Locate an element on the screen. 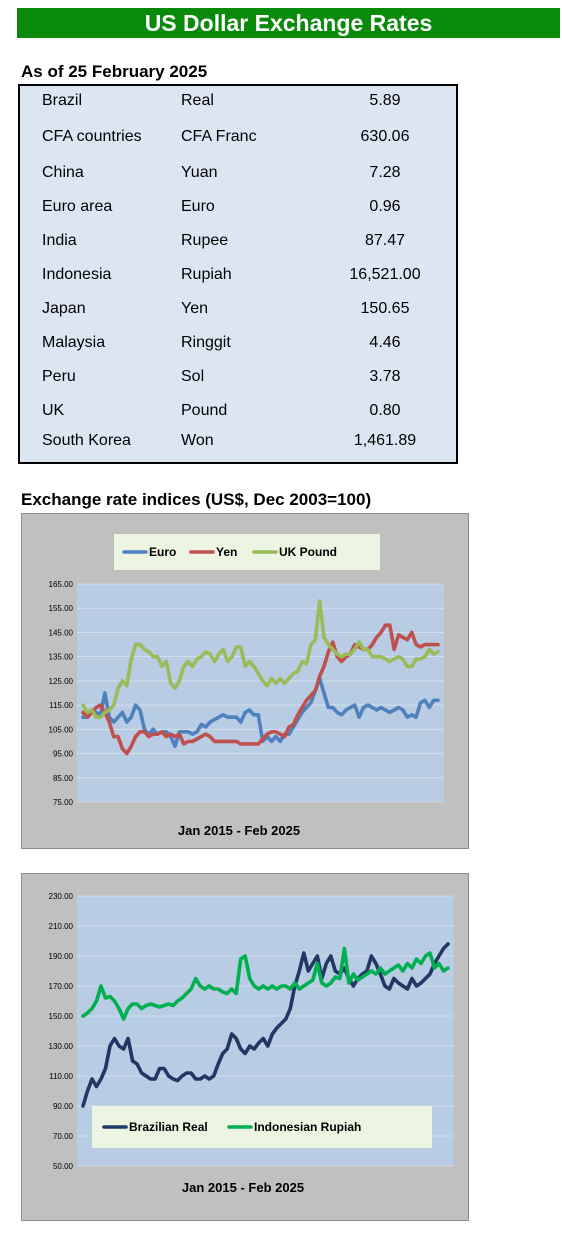  y-tick-label: 70.00 is located at coordinates (63, 1136).